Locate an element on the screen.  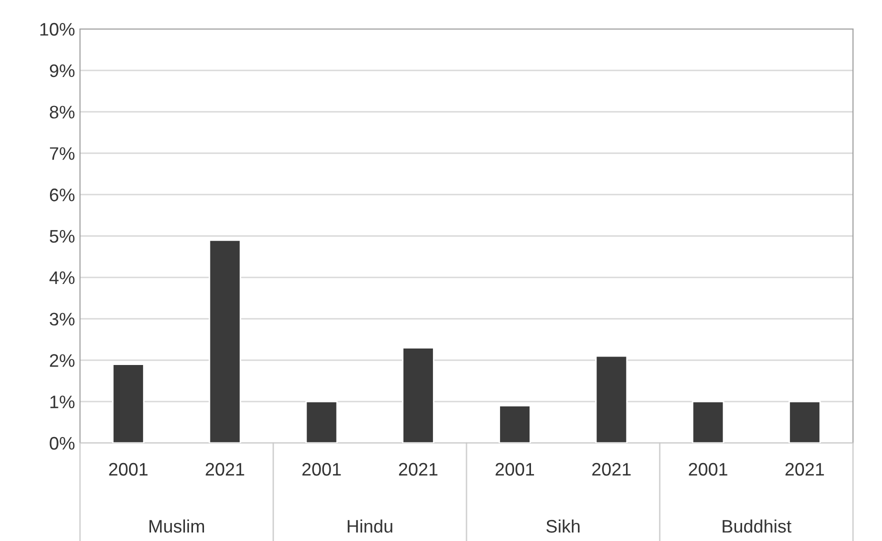
y-tick-label: 3% is located at coordinates (62, 319).